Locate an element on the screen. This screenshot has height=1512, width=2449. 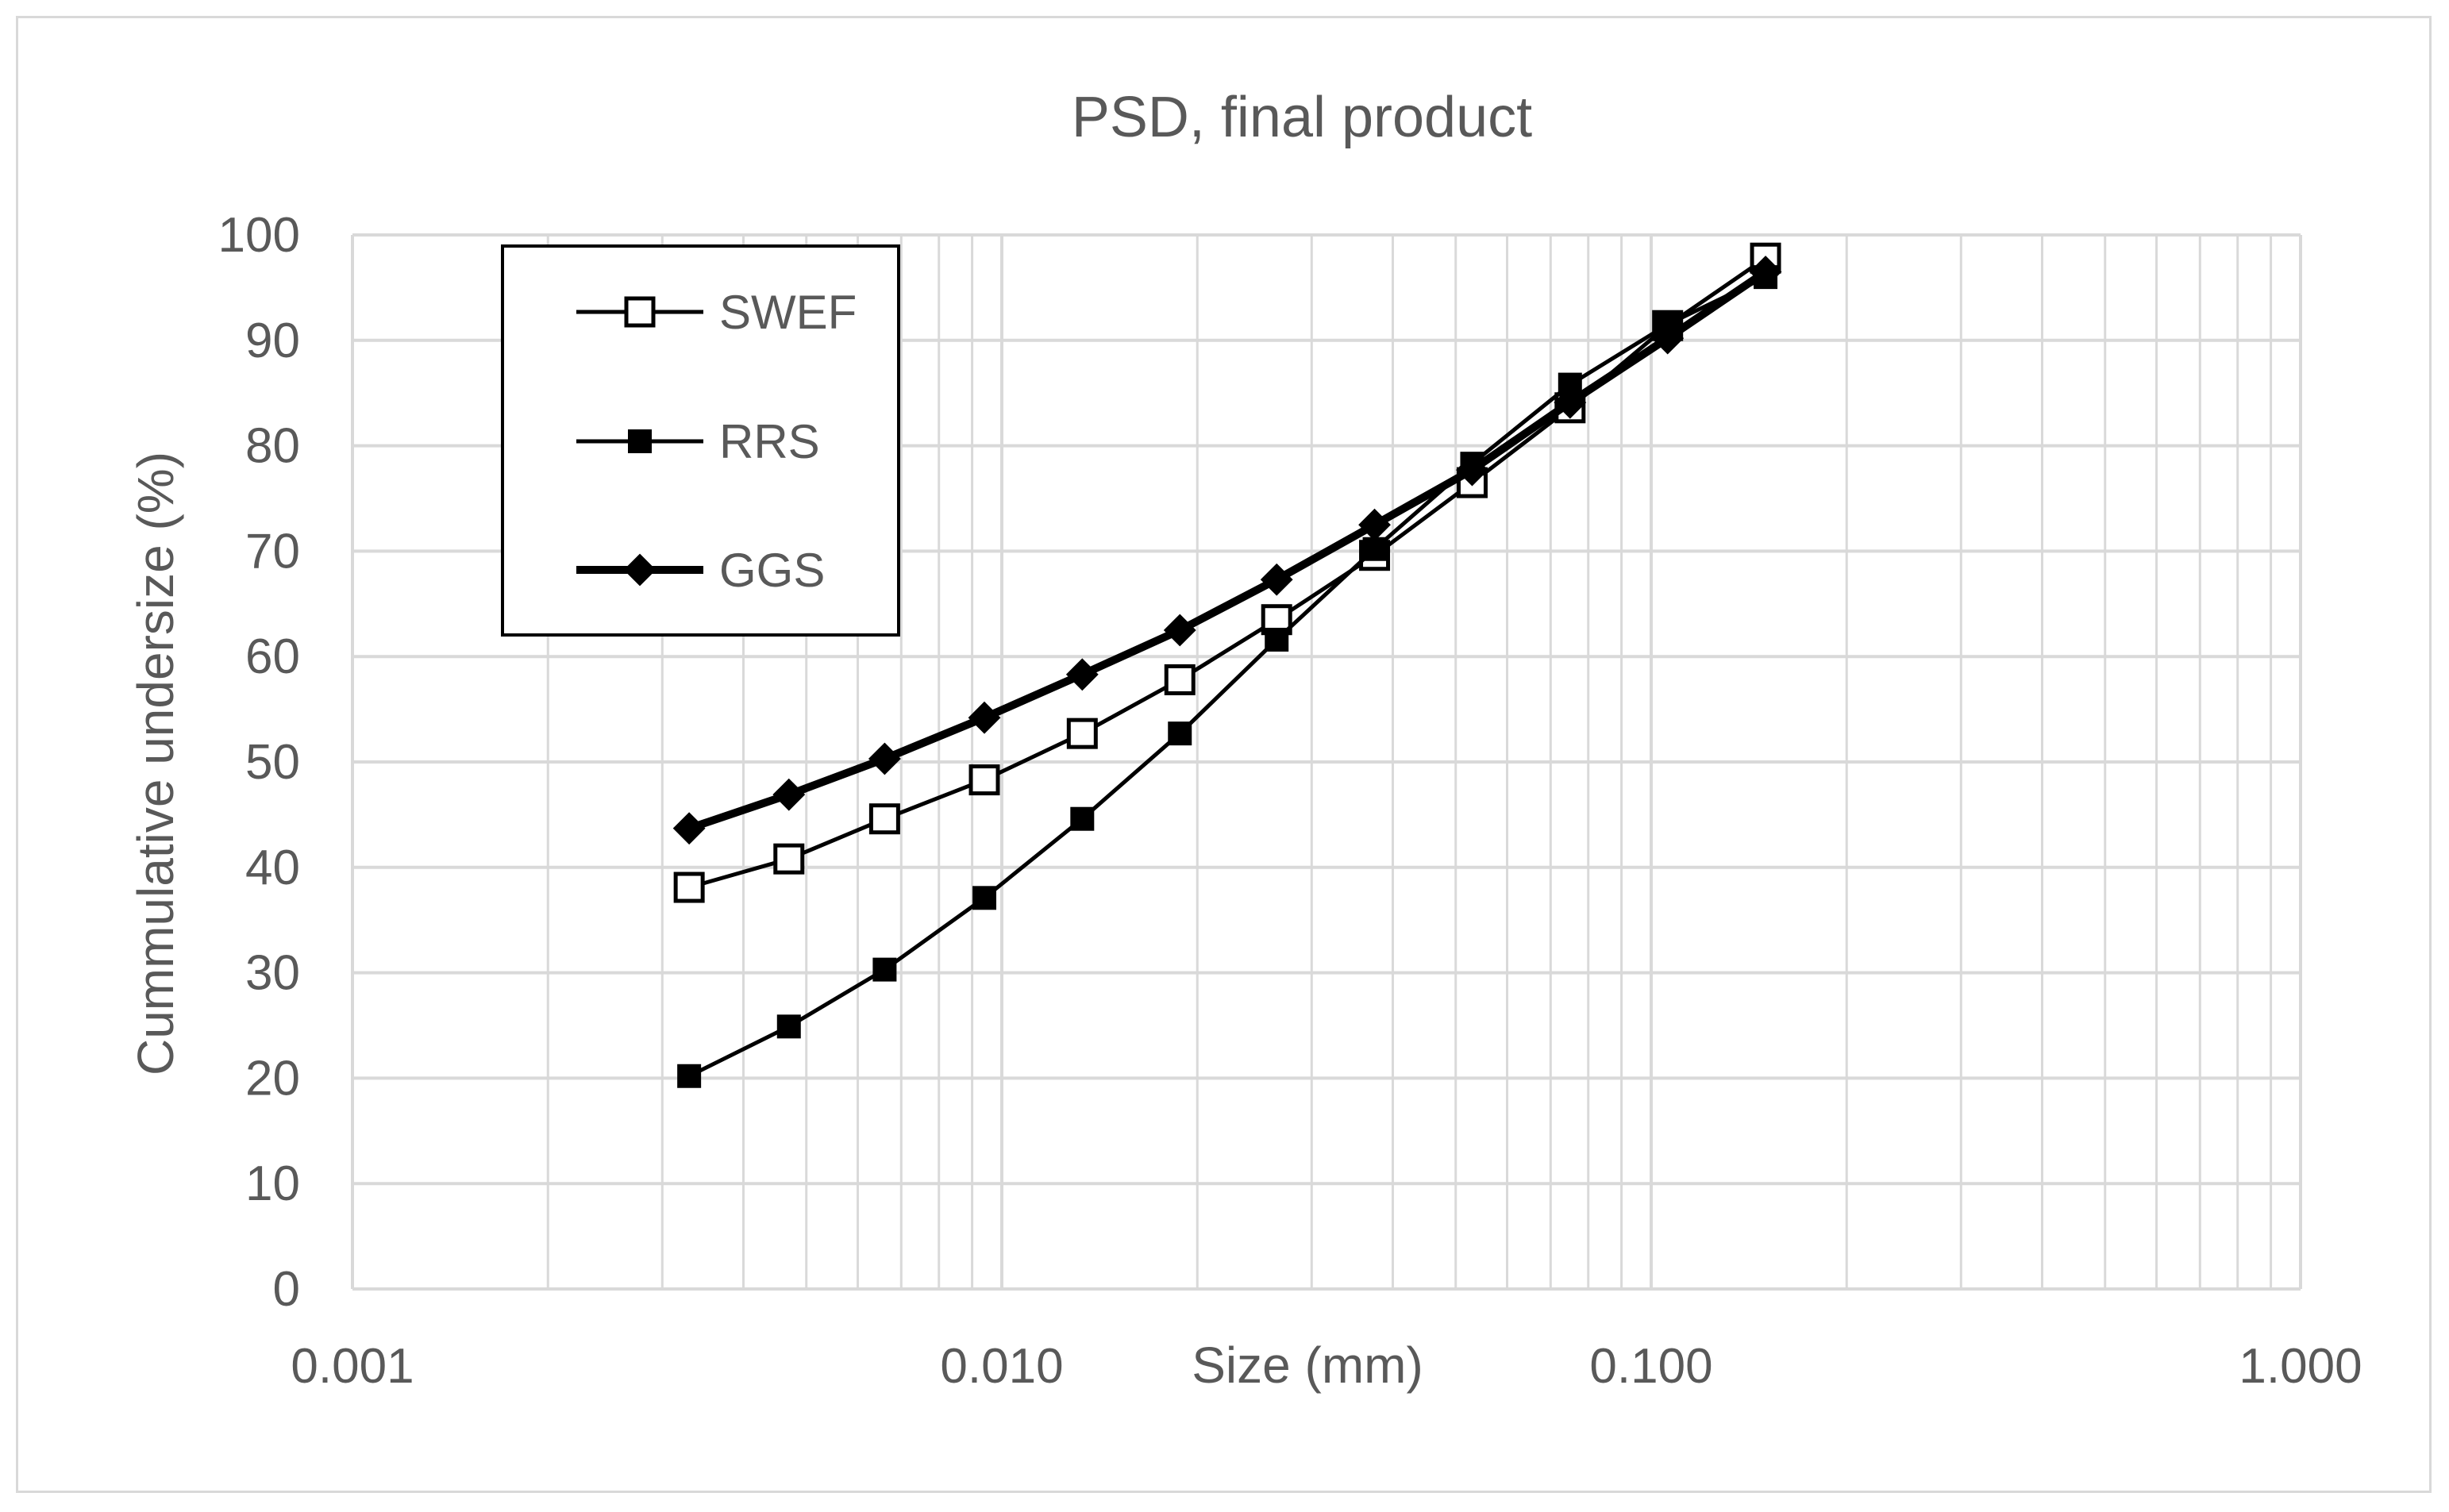
x-tick-label: 0.010 is located at coordinates (1002, 1366).